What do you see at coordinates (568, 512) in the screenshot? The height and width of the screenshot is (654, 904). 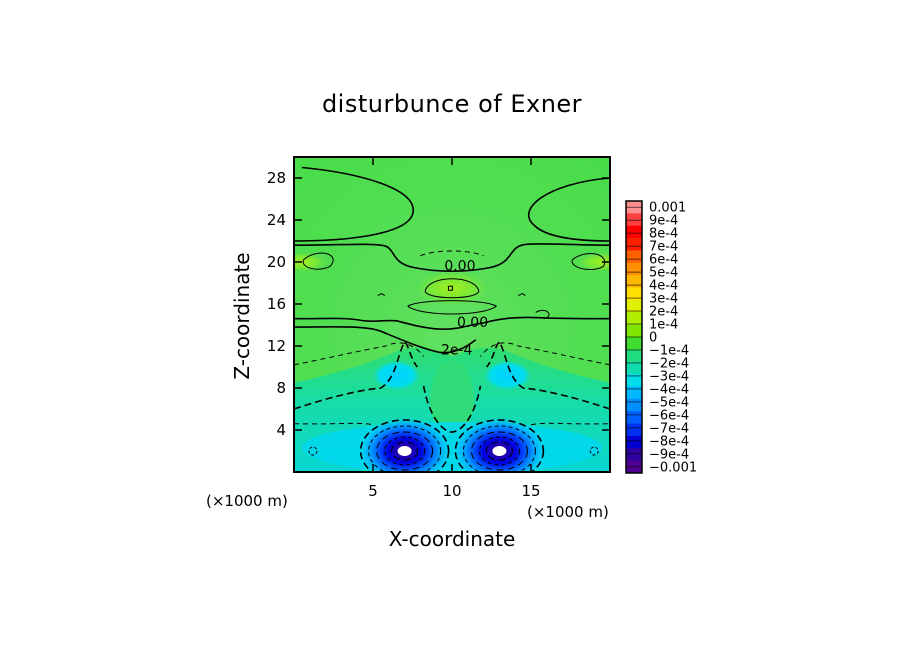 I see `x-axis-unit: (×1000 m)` at bounding box center [568, 512].